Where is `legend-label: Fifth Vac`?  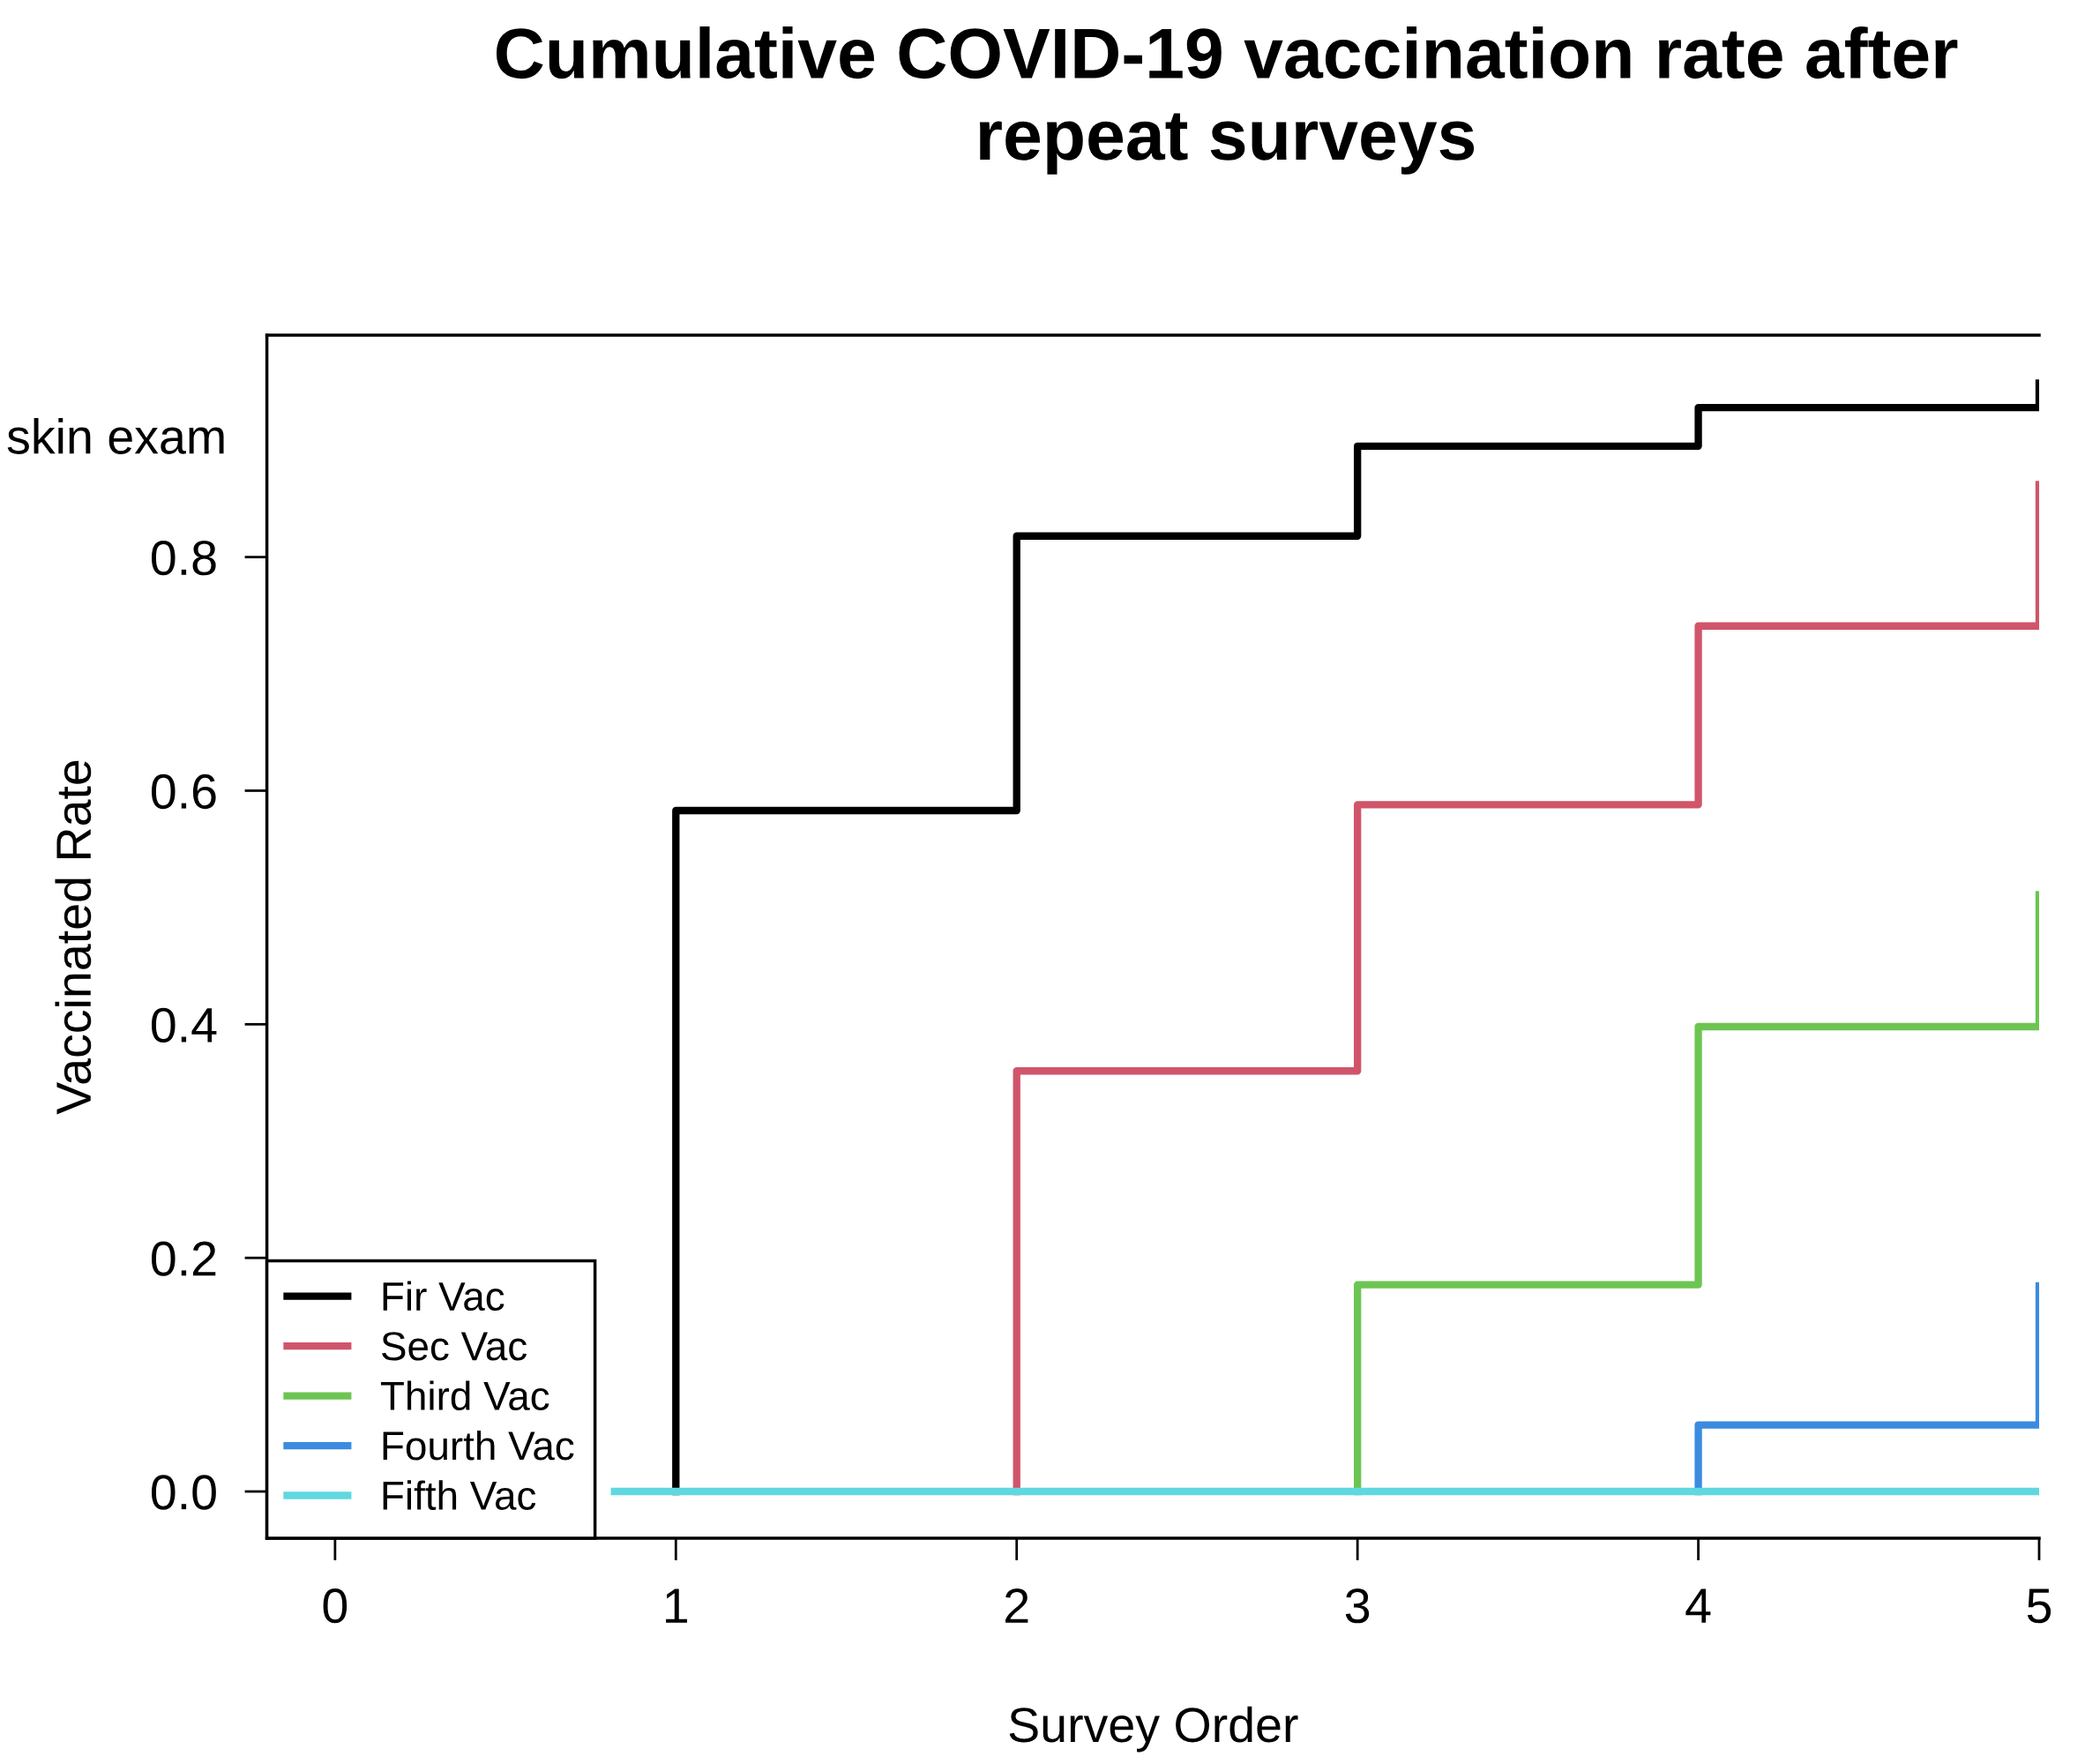 legend-label: Fifth Vac is located at coordinates (459, 1495).